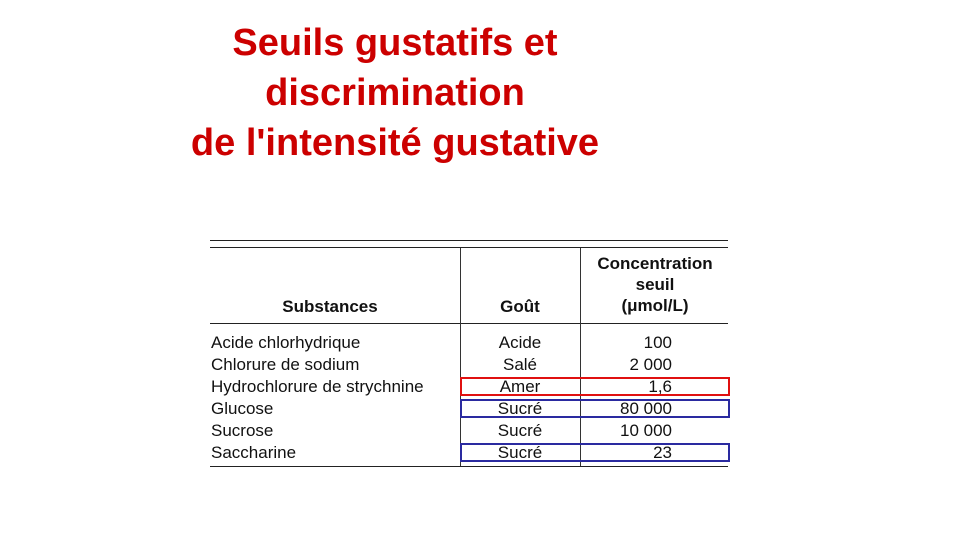  Describe the element at coordinates (662, 452) in the screenshot. I see `row-6-concentration: 23` at that location.